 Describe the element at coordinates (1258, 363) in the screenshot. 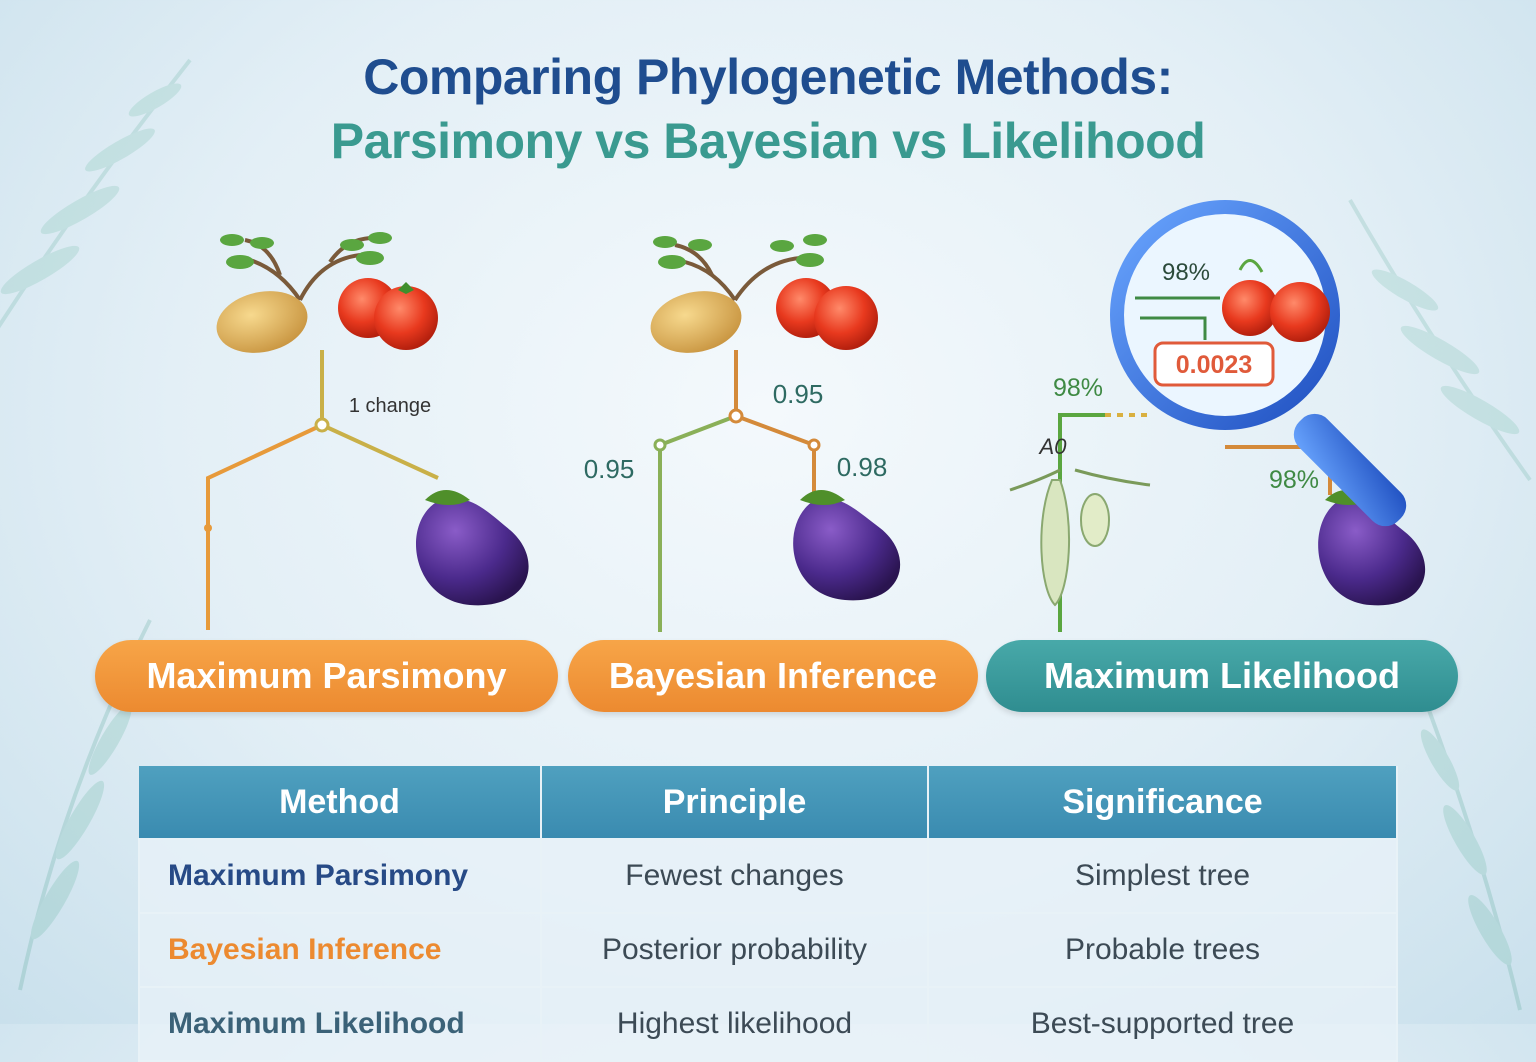

I see `magnifier-icon: 0.0023 98%` at that location.